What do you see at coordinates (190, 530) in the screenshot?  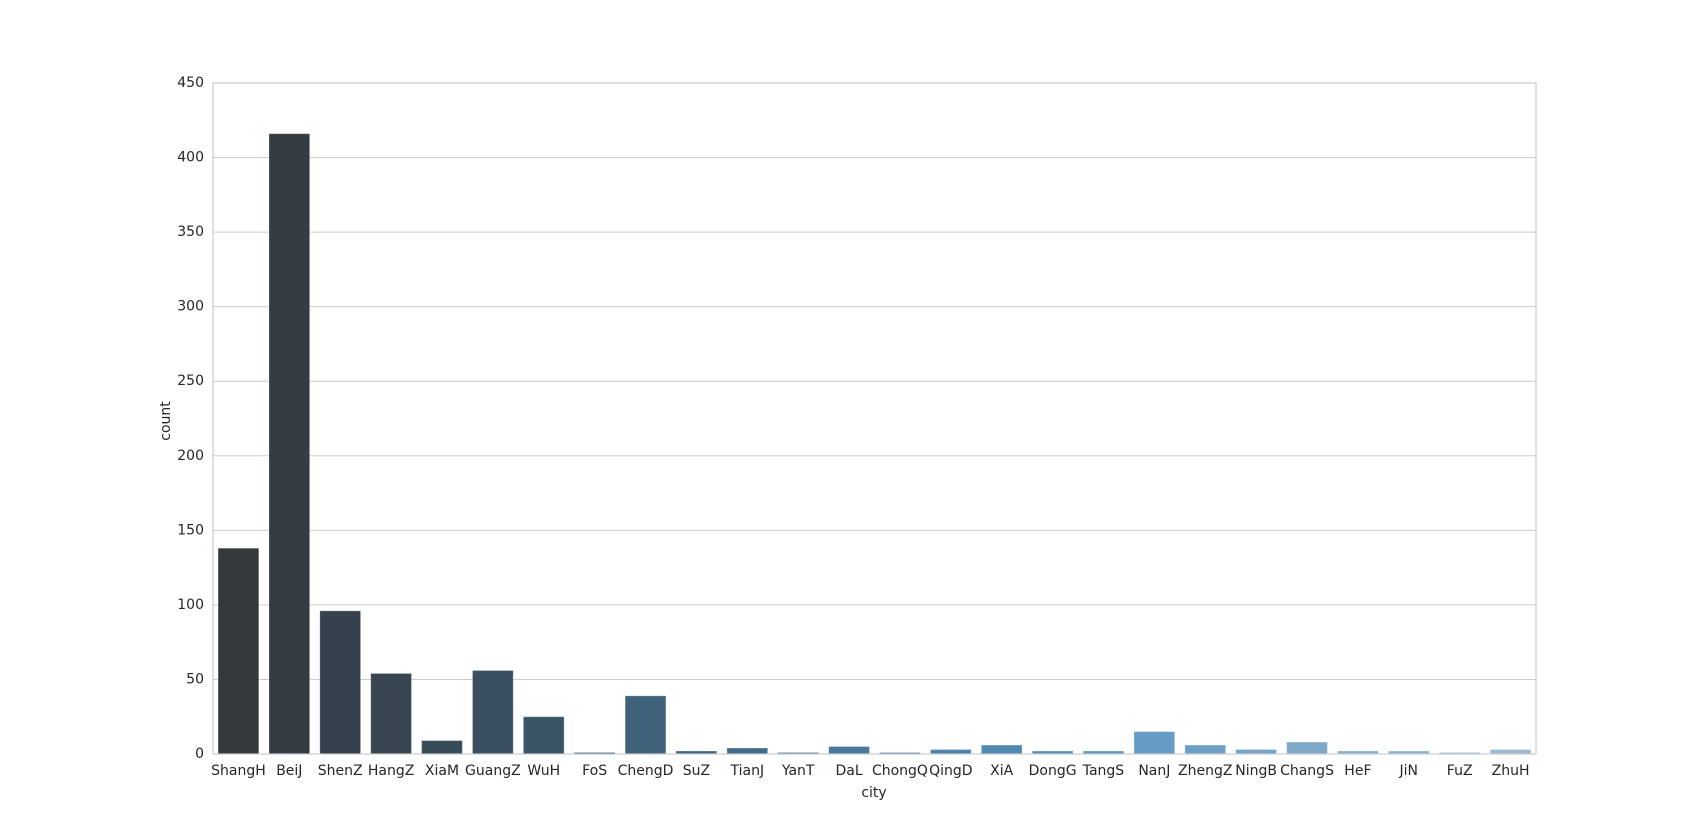 I see `y-tick-label: 150` at bounding box center [190, 530].